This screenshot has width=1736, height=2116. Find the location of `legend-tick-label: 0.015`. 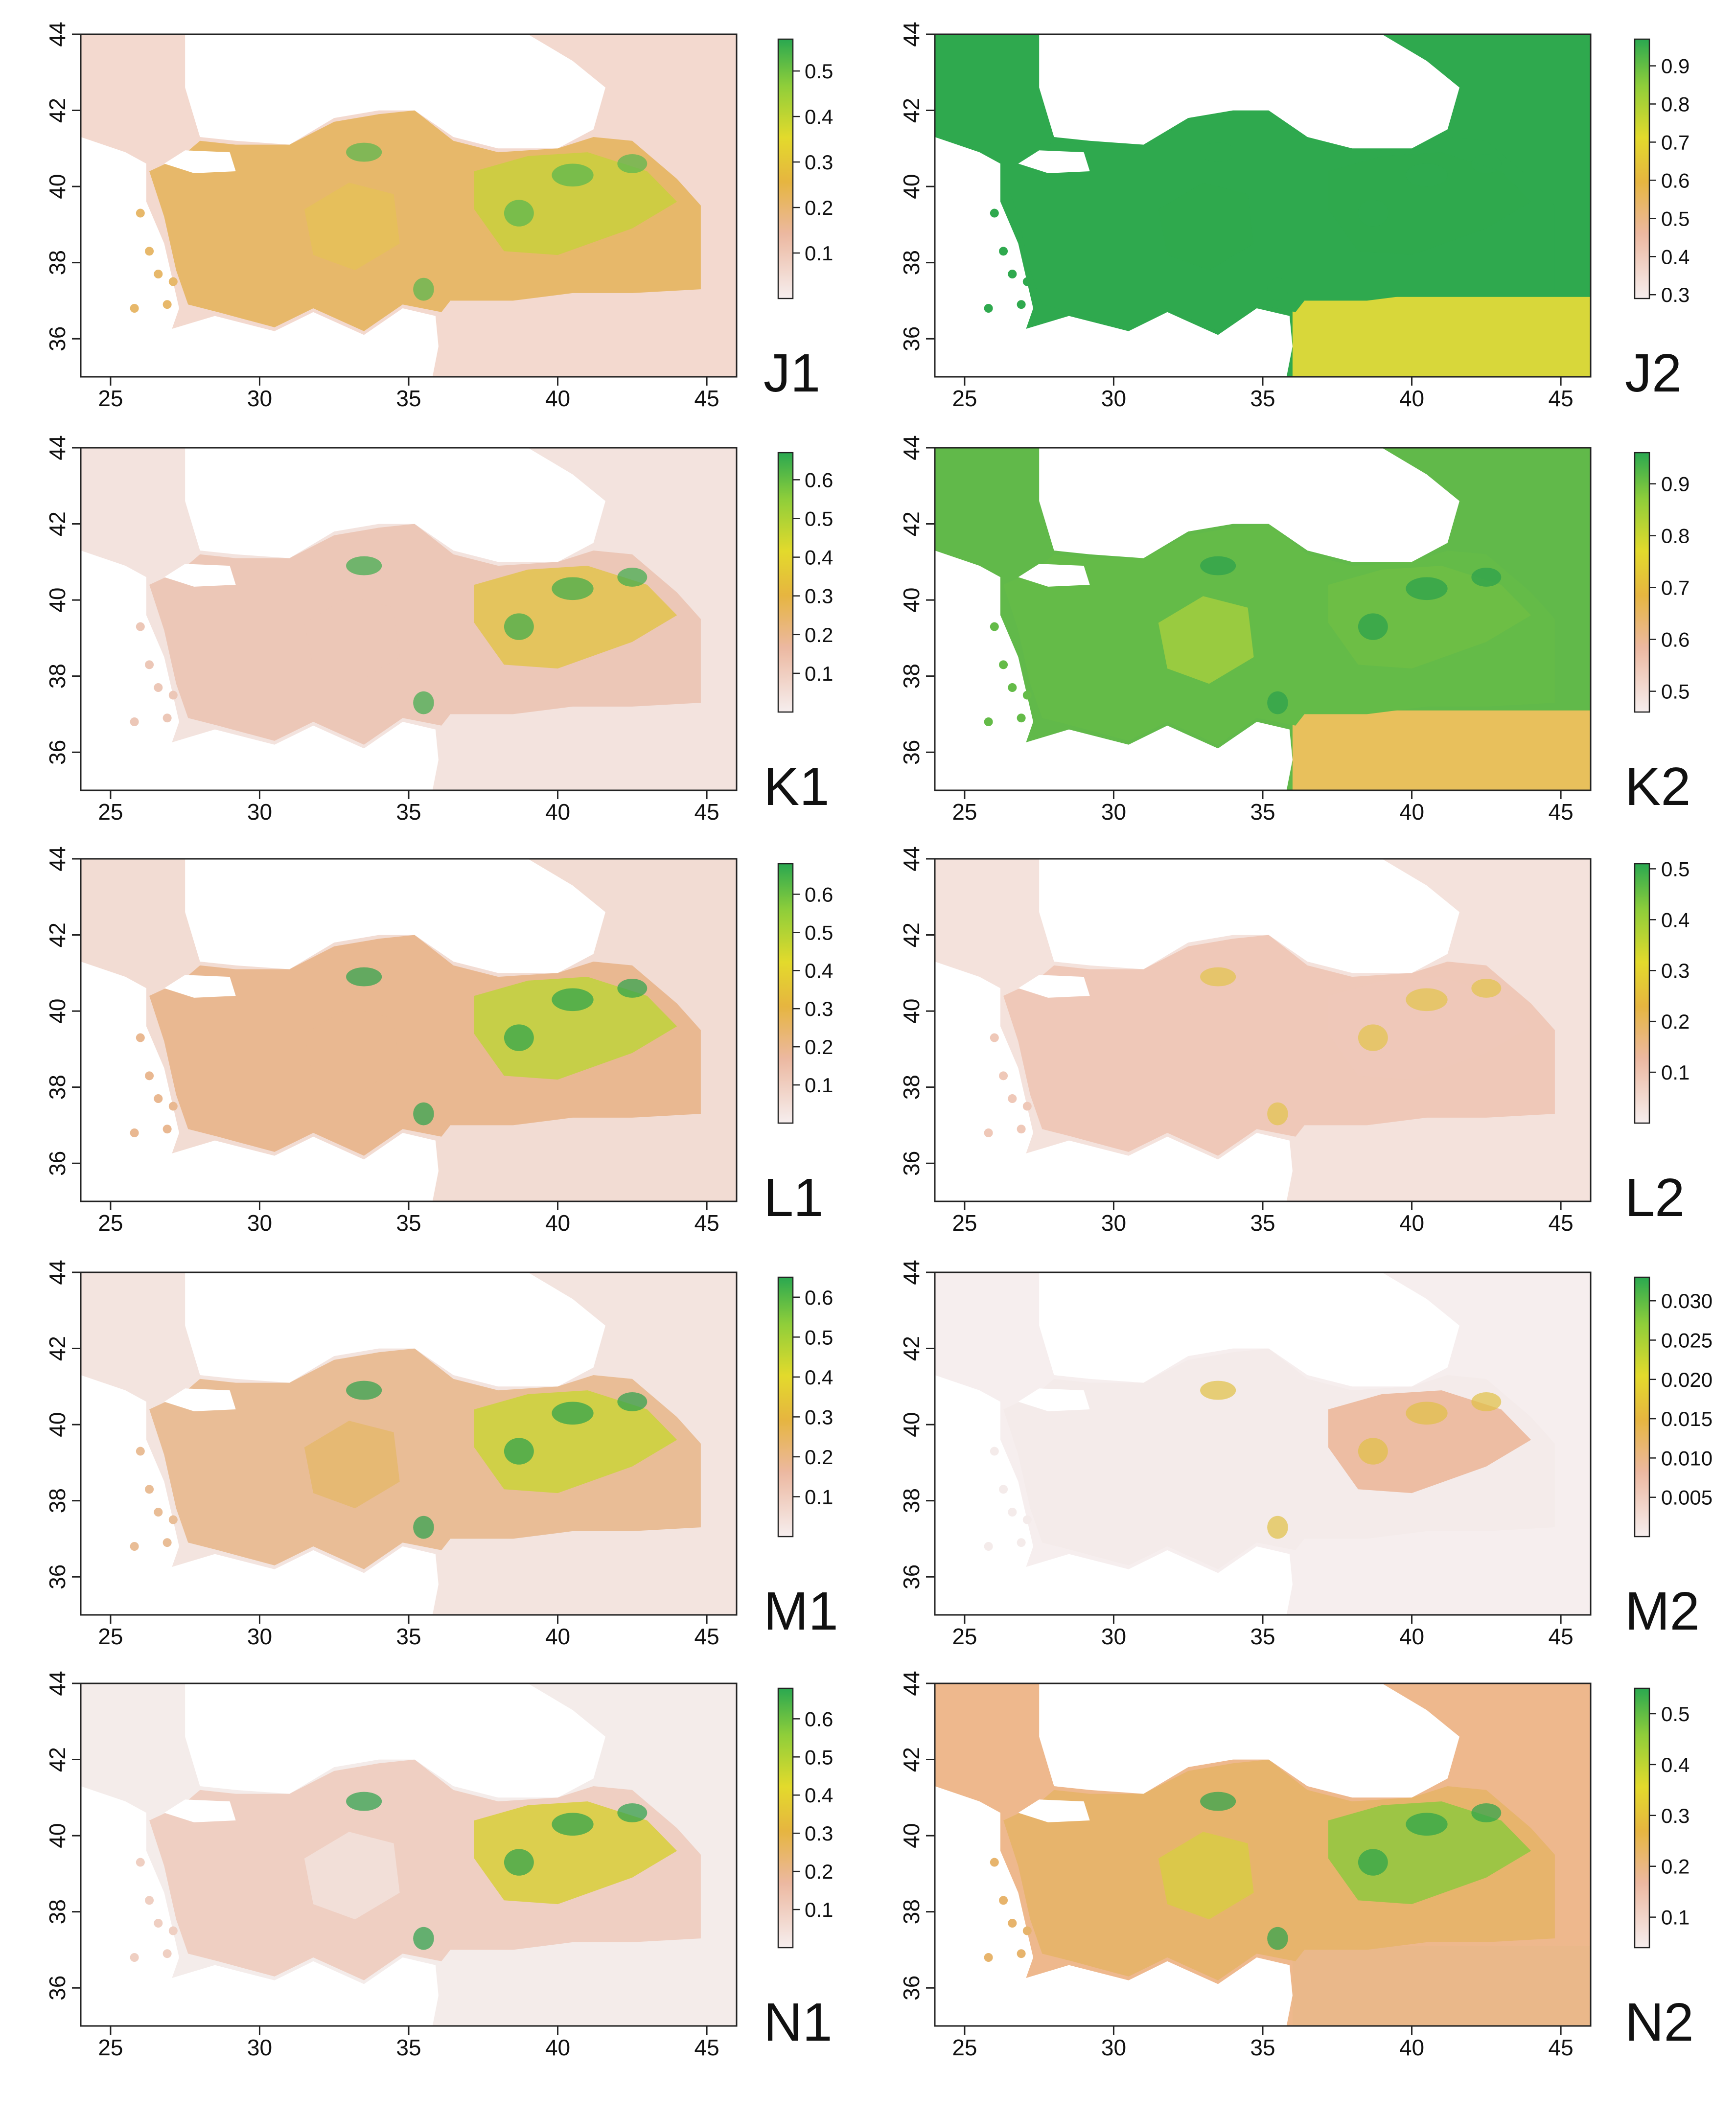

legend-tick-label: 0.015 is located at coordinates (1687, 1418).